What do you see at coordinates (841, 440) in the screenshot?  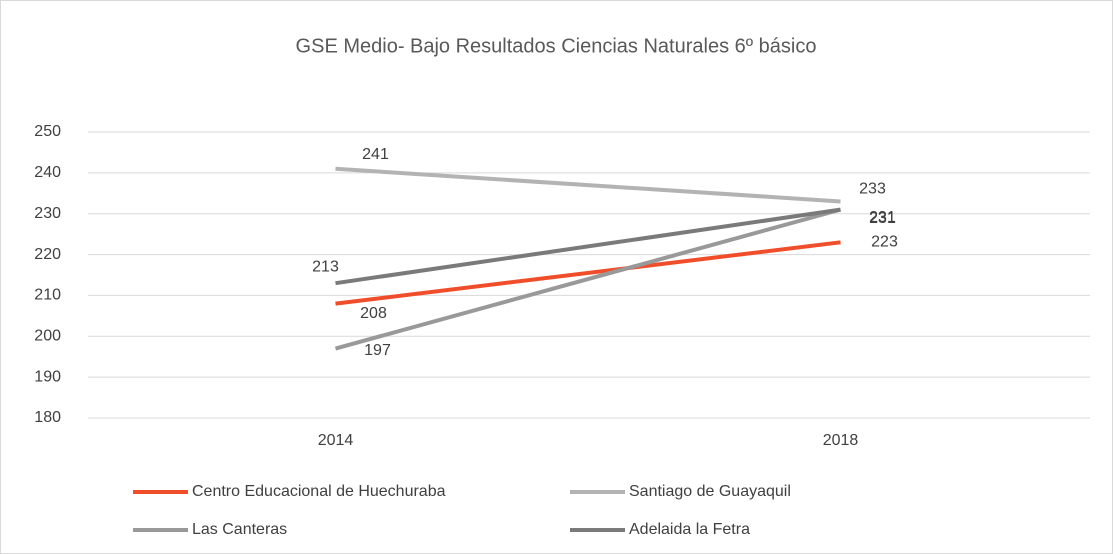 I see `x-tick-label: 2018` at bounding box center [841, 440].